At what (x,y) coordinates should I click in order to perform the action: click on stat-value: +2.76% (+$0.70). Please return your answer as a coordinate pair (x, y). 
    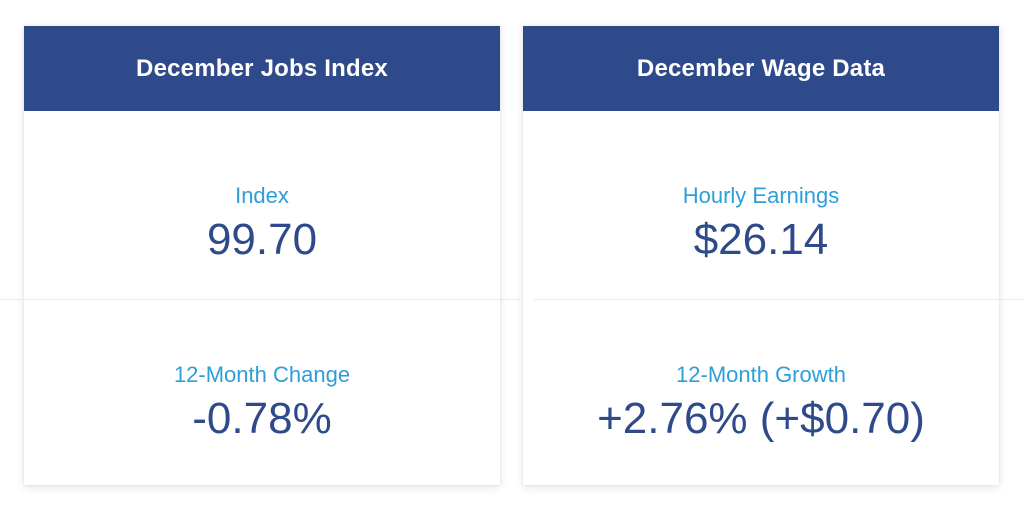
    Looking at the image, I should click on (761, 418).